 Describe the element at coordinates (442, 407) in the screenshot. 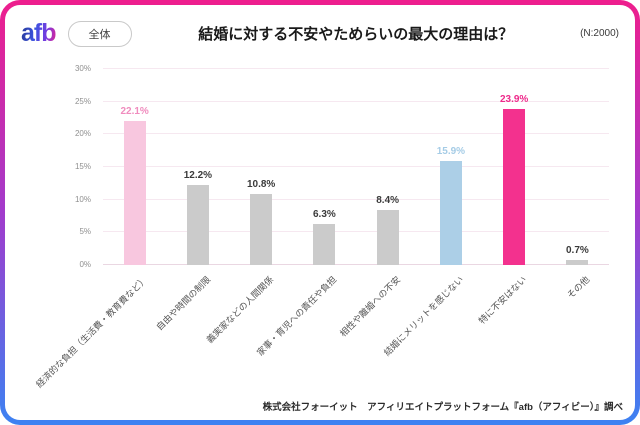

I see `source-credit: 株式会社フォーイット アフィリエイトプラットフォーム『afb（アフィビー）』調べ` at that location.